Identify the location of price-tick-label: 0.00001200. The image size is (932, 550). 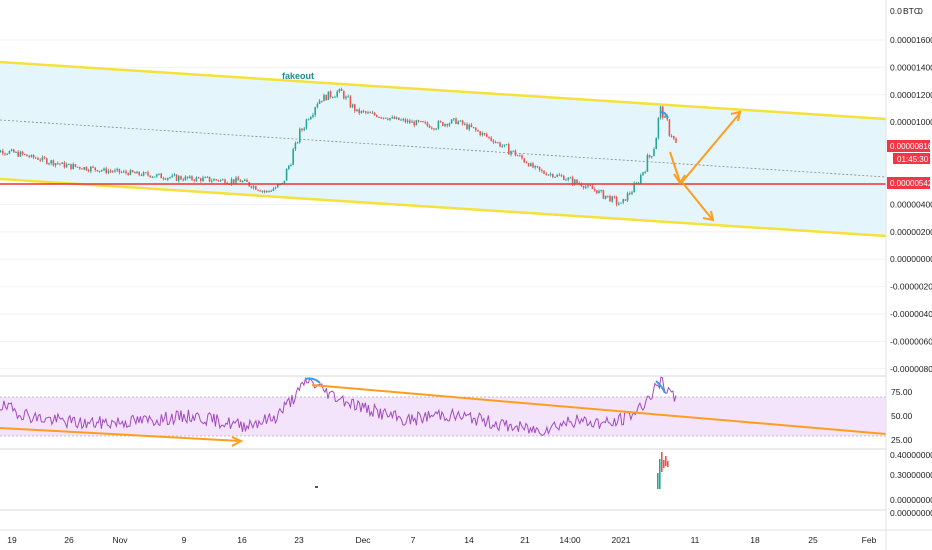
(911, 95).